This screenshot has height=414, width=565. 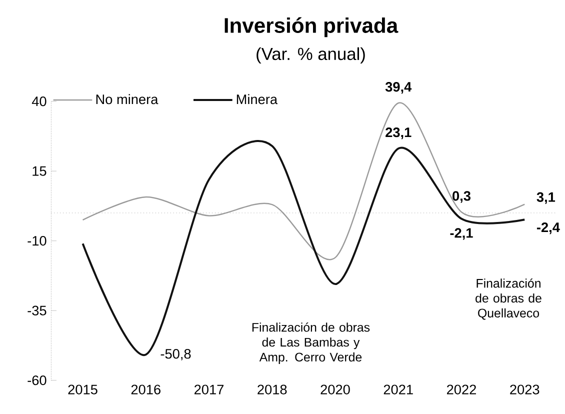 What do you see at coordinates (127, 99) in the screenshot?
I see `legend-label: No minera` at bounding box center [127, 99].